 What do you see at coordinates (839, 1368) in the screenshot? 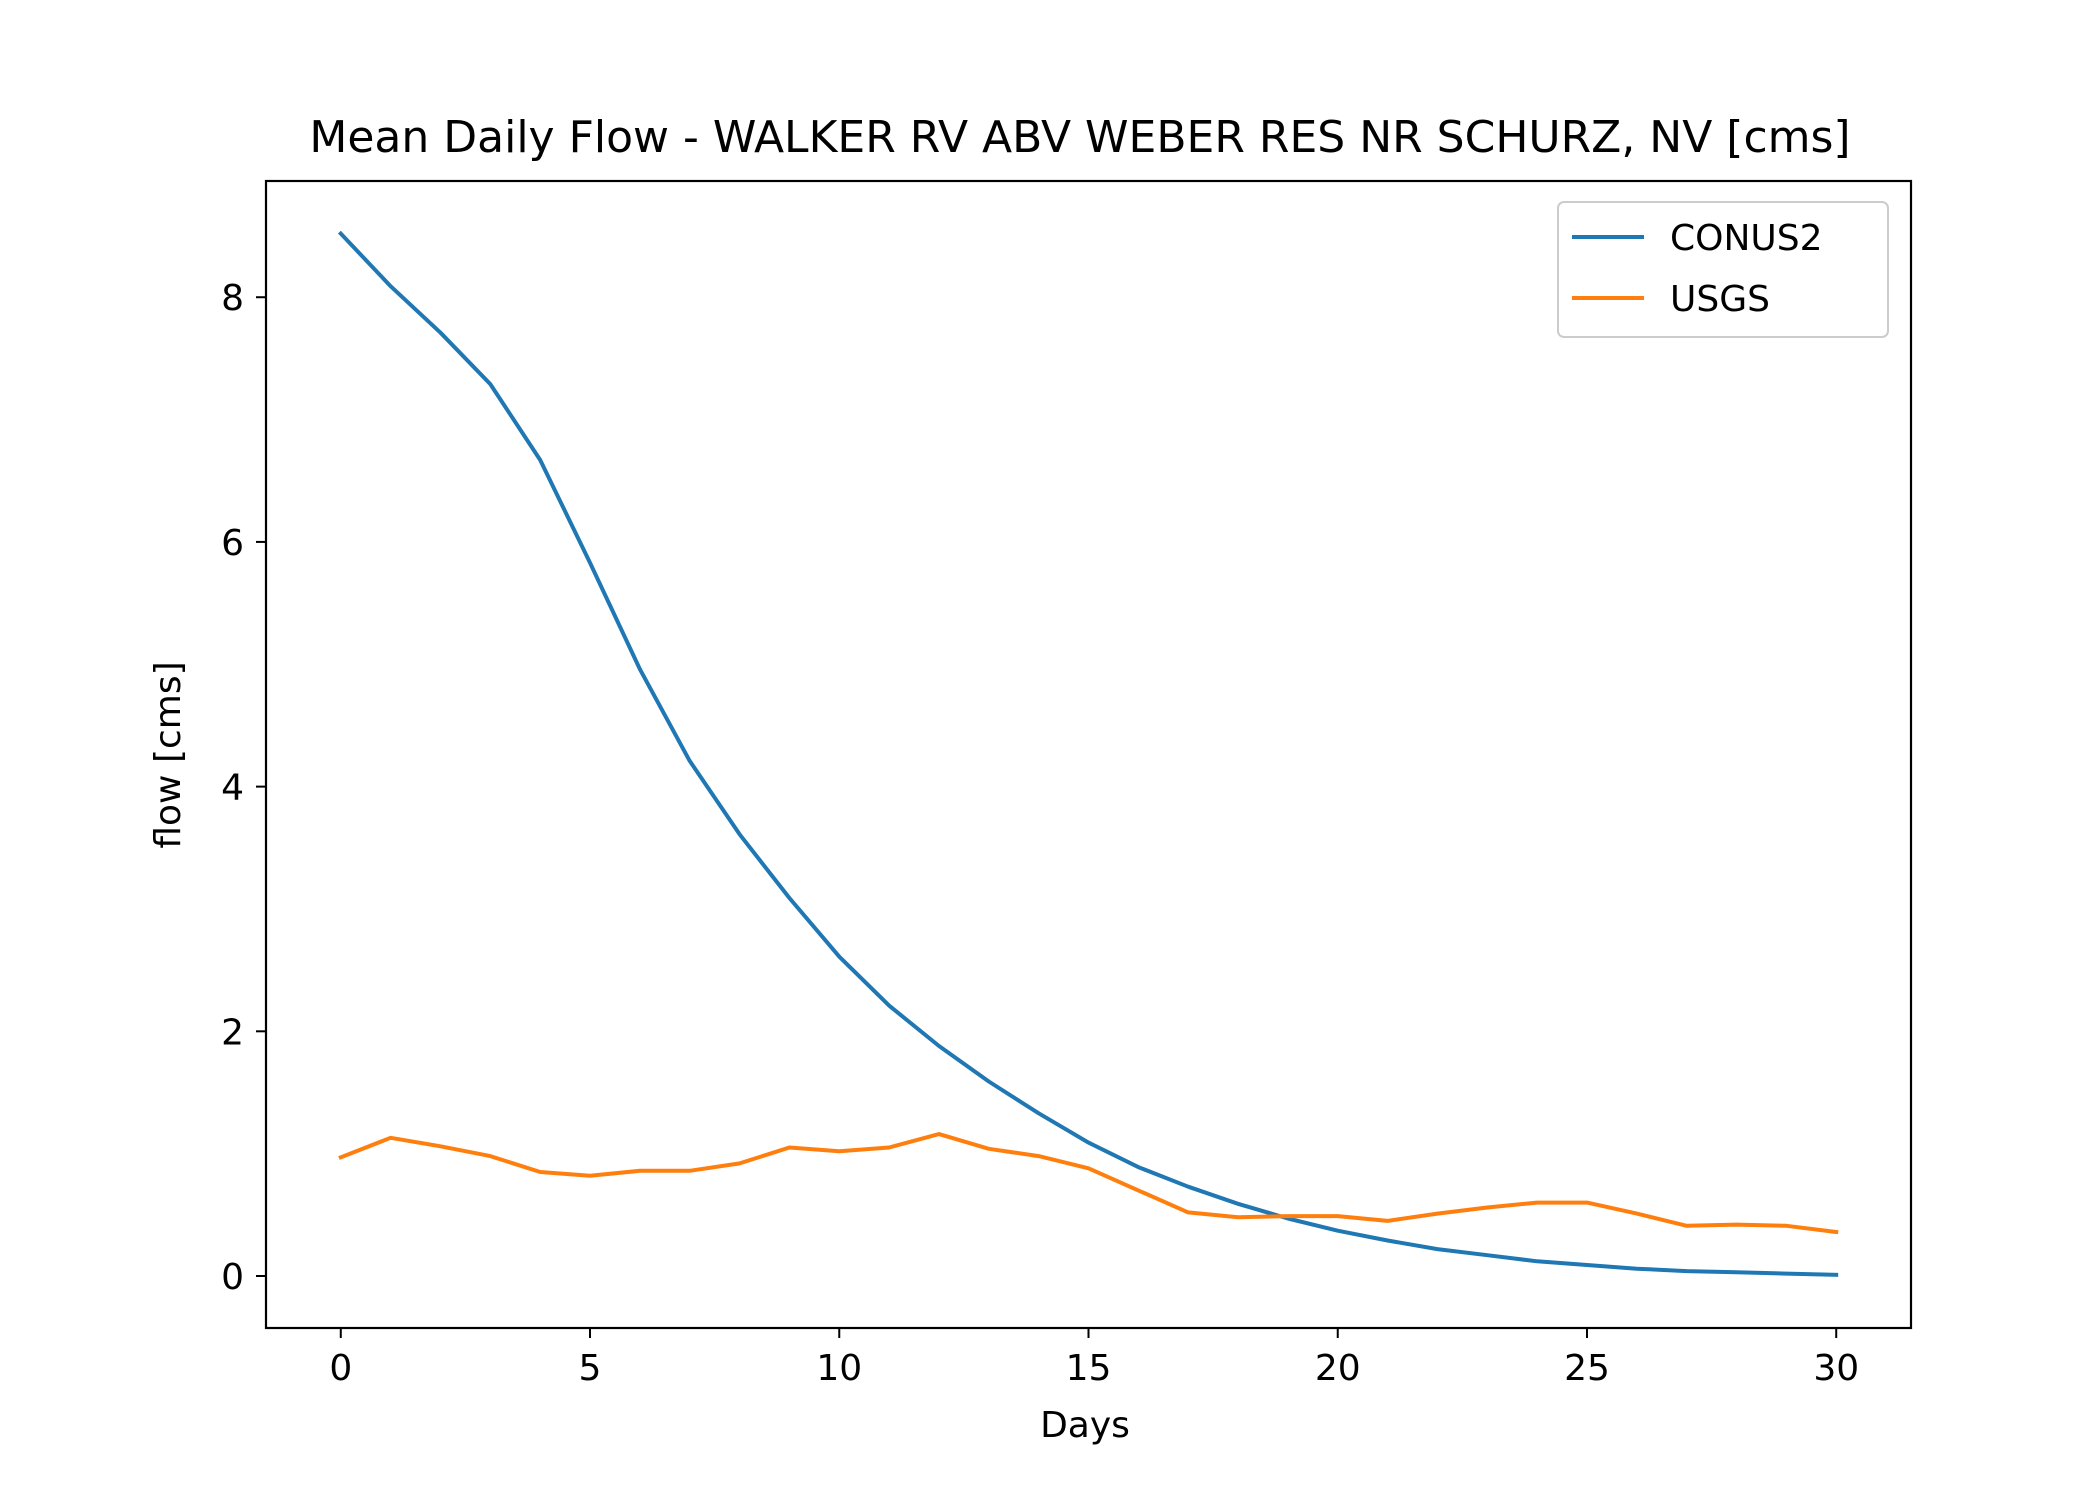
I see `x-tick-label: 10` at bounding box center [839, 1368].